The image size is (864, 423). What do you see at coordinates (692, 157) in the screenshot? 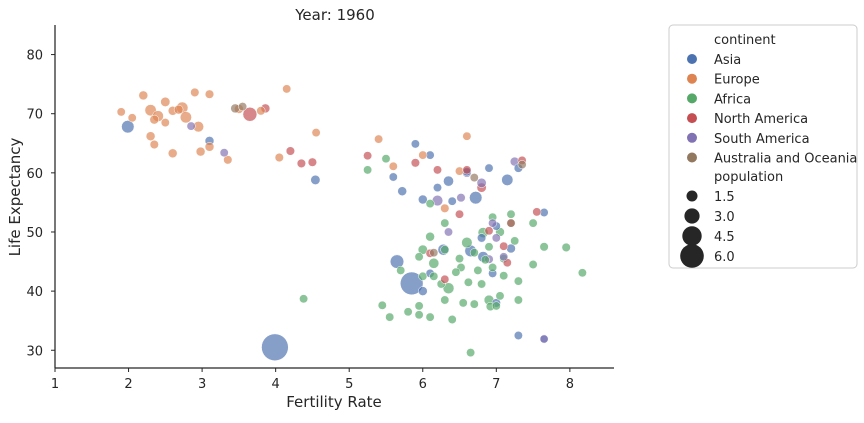
I see `legend-swatch-australia-and-oceania` at bounding box center [692, 157].